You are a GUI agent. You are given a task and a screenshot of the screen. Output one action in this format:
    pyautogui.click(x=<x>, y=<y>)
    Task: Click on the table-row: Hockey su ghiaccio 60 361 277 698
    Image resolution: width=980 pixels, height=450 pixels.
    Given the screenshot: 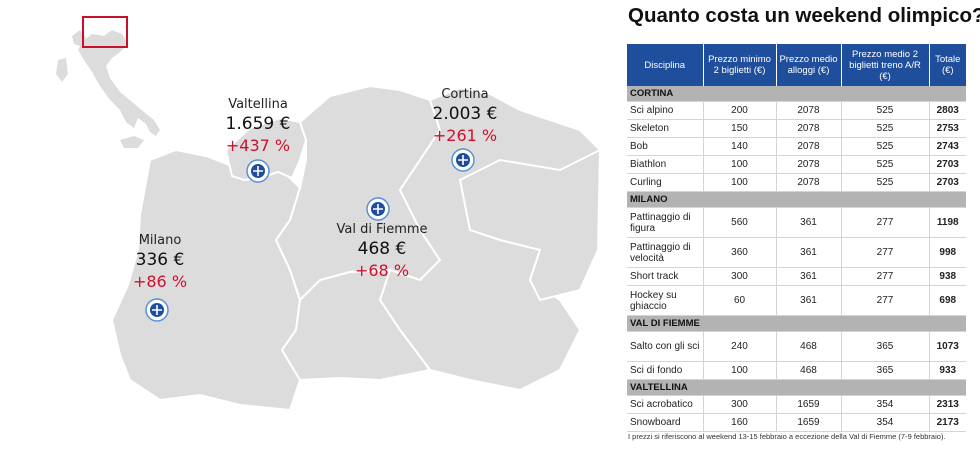 What is the action you would take?
    pyautogui.click(x=796, y=300)
    